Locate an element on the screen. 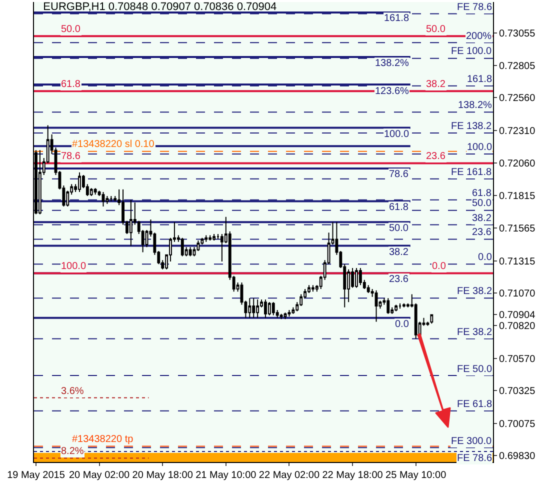  annotation: 200% is located at coordinates (479, 36).